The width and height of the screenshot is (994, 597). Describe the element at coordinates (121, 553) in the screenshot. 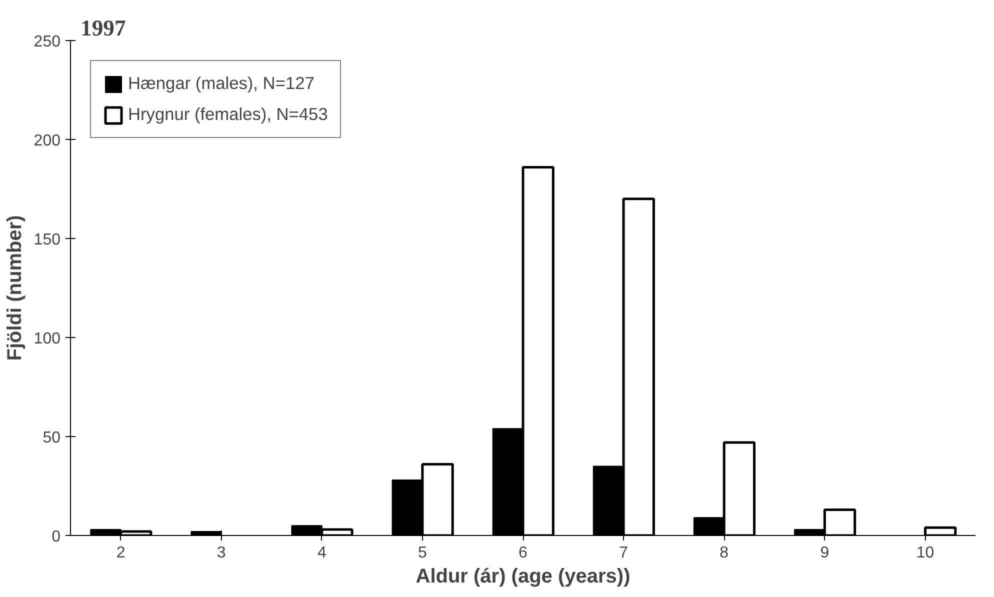

I see `x-tick-label: 2` at that location.